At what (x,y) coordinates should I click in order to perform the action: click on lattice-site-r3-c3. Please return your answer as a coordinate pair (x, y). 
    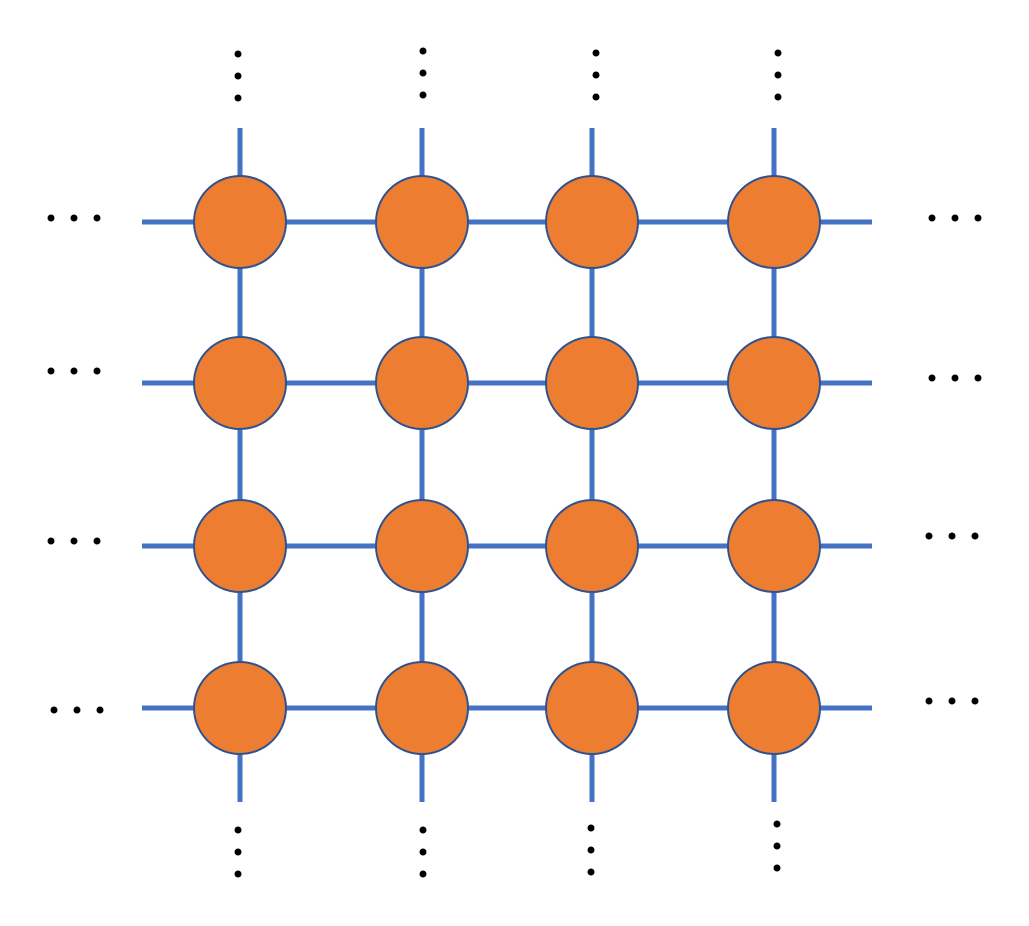
    Looking at the image, I should click on (592, 546).